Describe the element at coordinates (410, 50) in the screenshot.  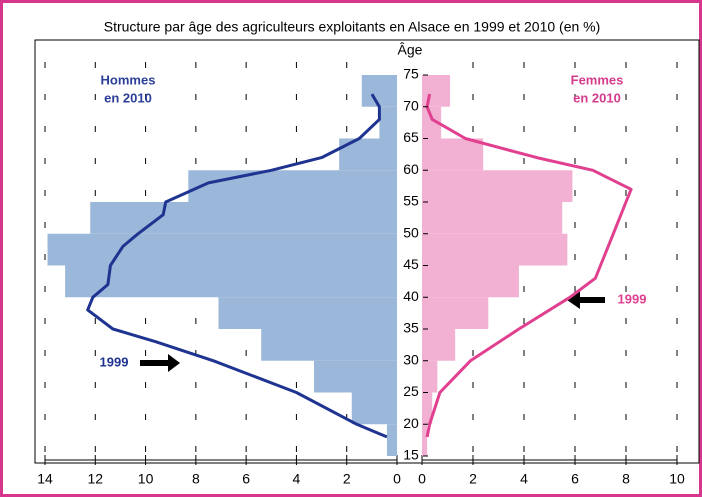
I see `y-axis-title: Âge` at that location.